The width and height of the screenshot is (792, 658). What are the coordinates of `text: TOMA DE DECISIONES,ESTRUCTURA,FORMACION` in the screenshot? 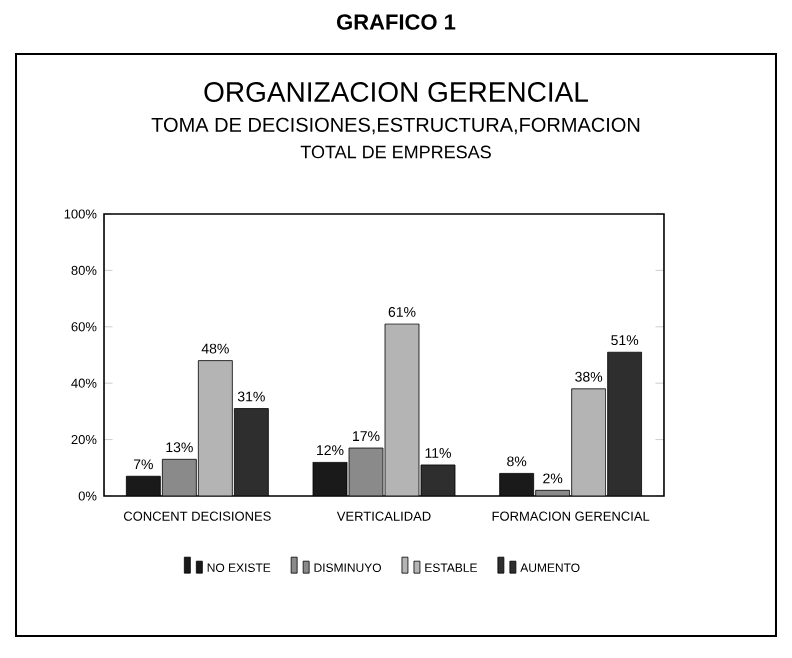 It's located at (395, 126).